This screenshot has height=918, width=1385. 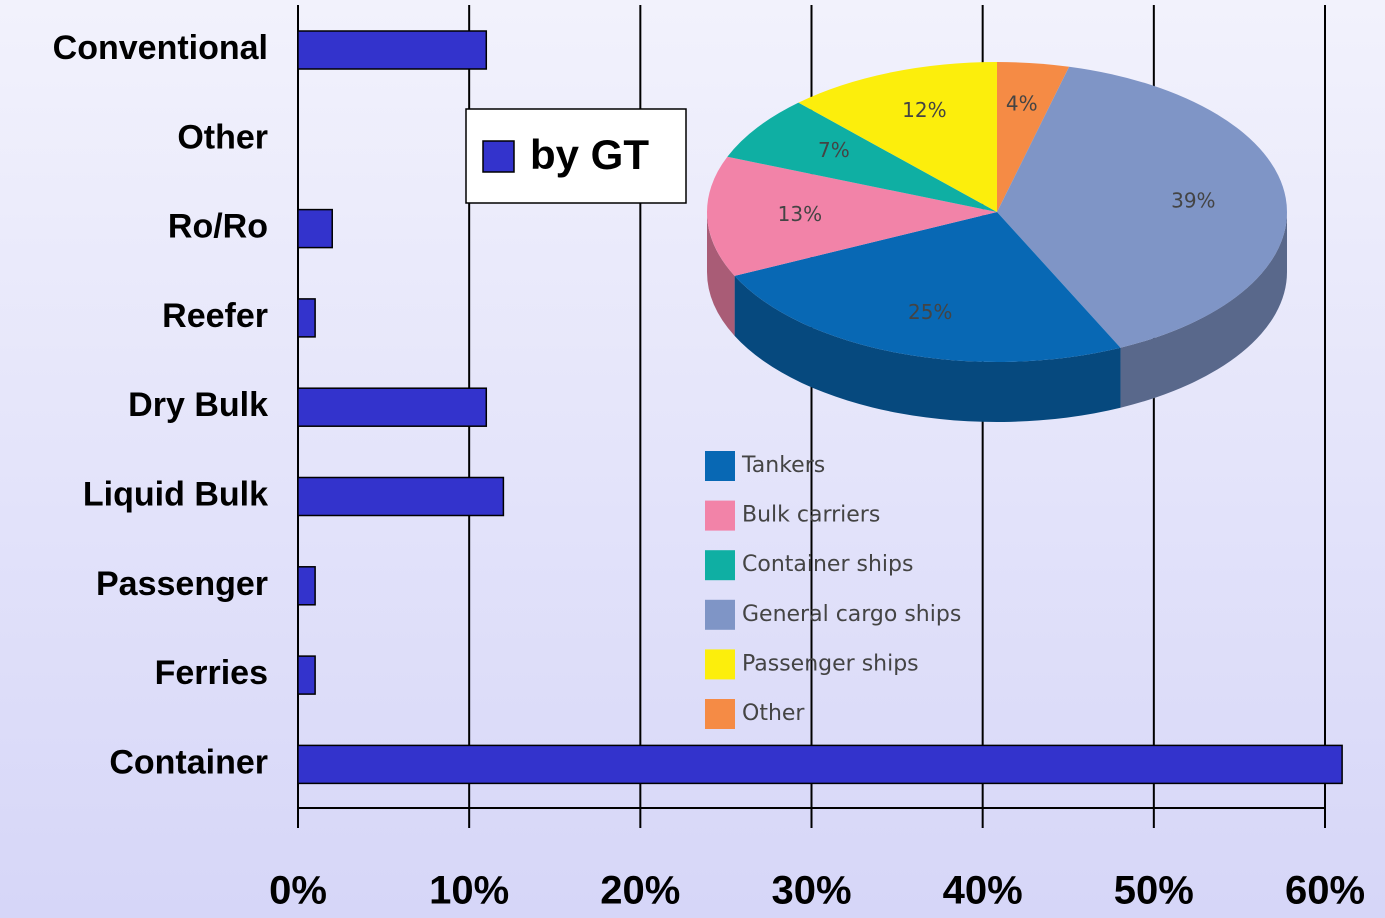 I want to click on x-tick-label: 0%, so click(x=298, y=891).